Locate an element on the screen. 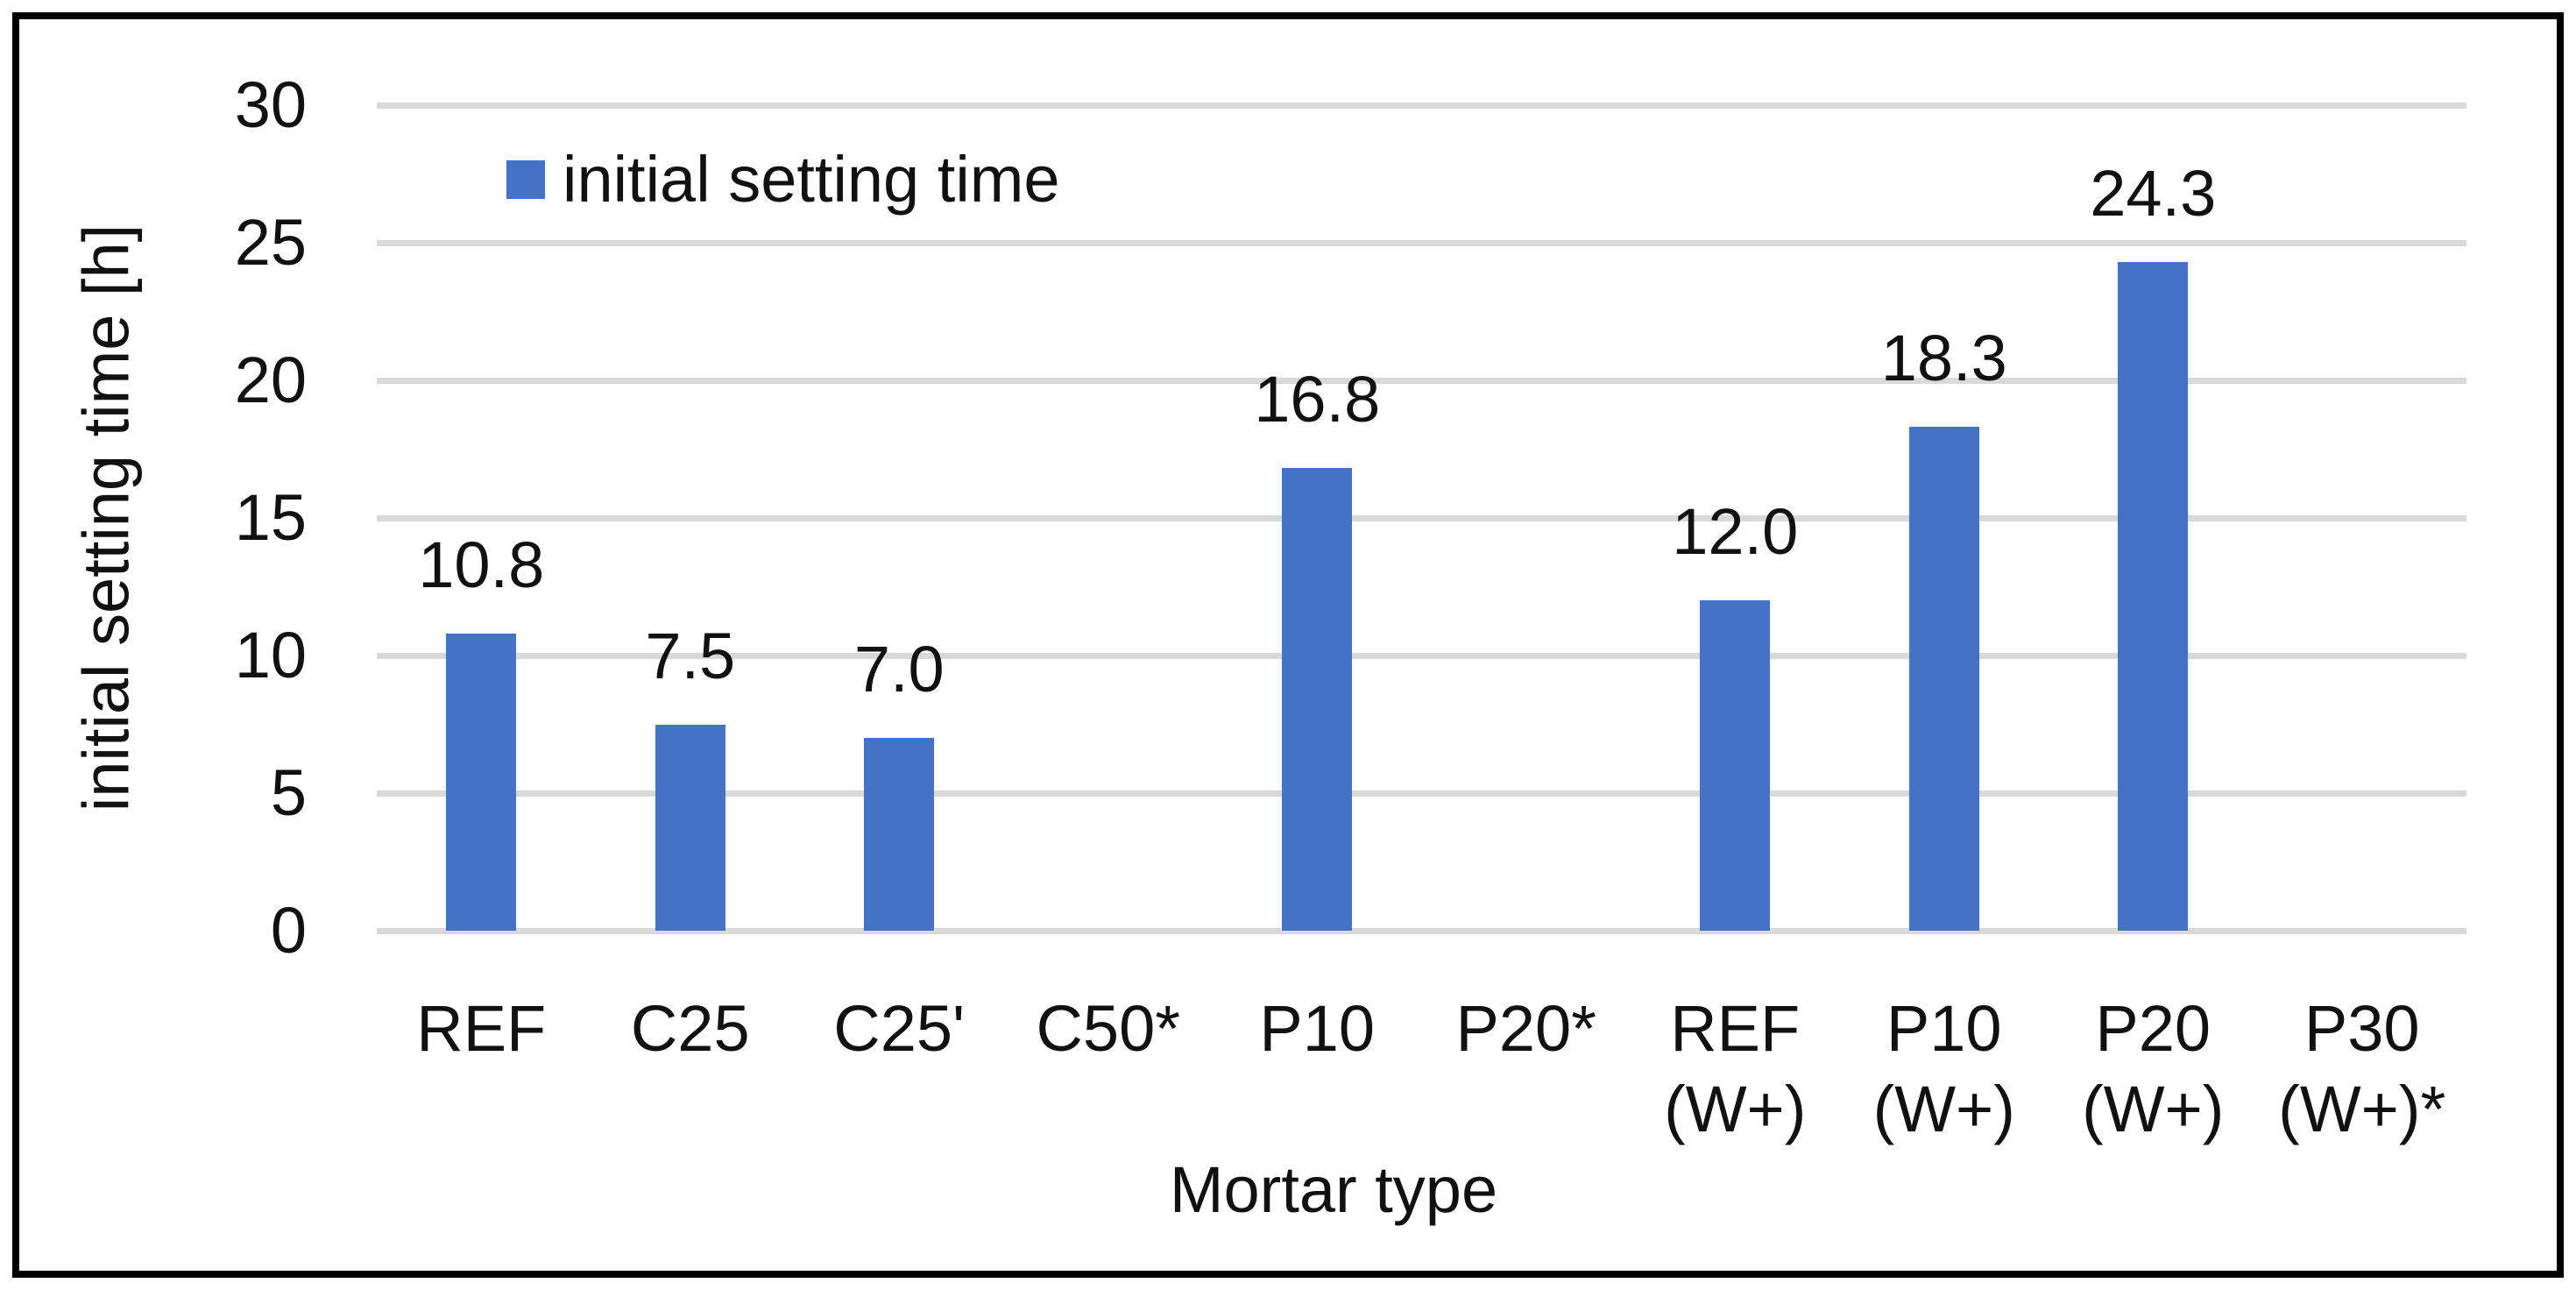 This screenshot has width=2576, height=1290. gridline-y5 is located at coordinates (1421, 794).